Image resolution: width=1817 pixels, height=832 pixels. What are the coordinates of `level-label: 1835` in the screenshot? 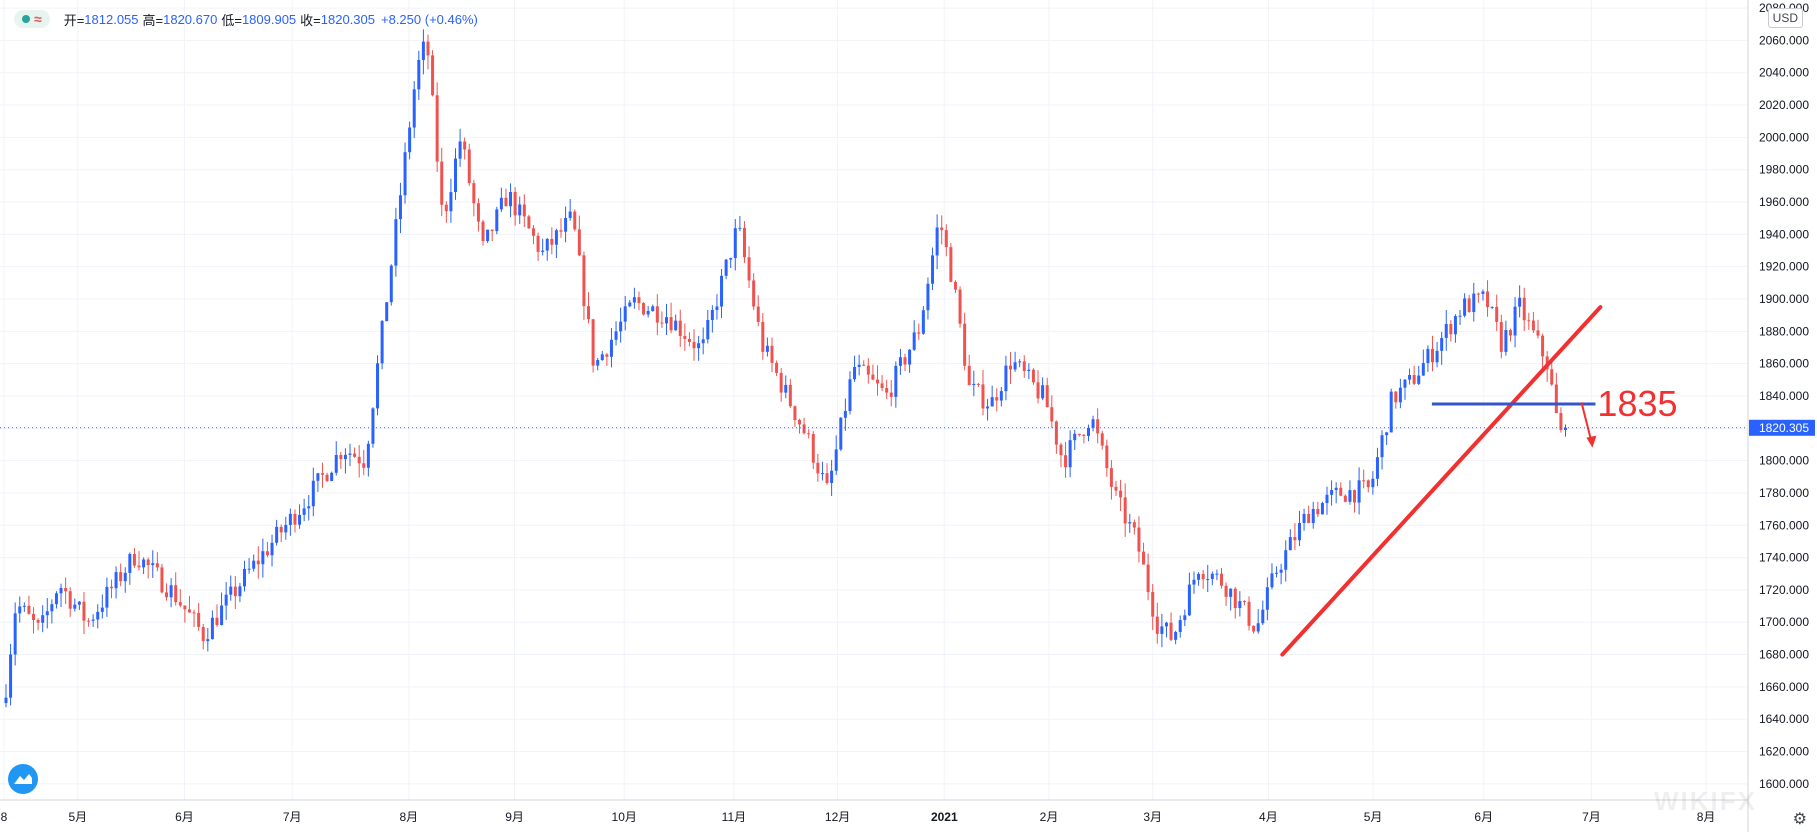 It's located at (1637, 403).